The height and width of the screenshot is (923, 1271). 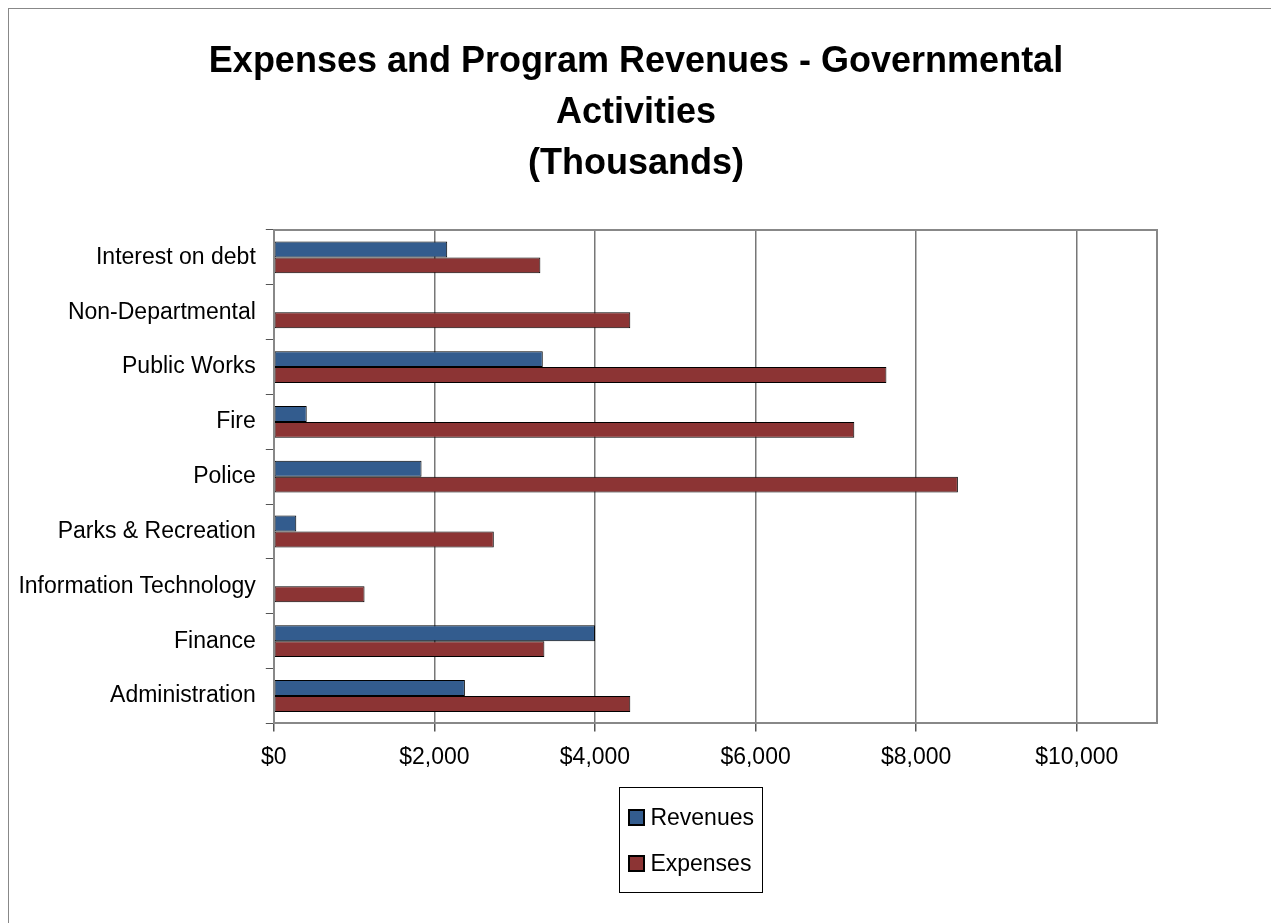 What do you see at coordinates (161, 310) in the screenshot?
I see `y-tick-label: Non-Departmental` at bounding box center [161, 310].